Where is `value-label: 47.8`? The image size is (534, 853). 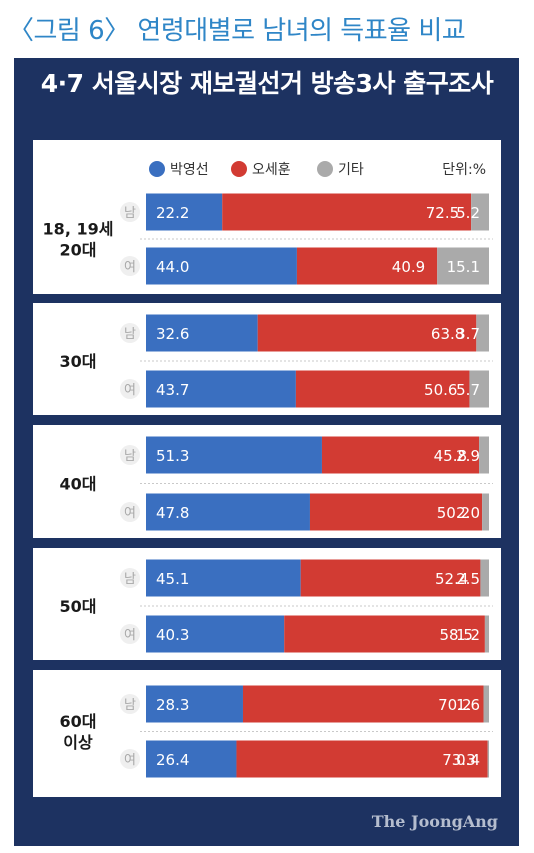 value-label: 47.8 is located at coordinates (172, 513).